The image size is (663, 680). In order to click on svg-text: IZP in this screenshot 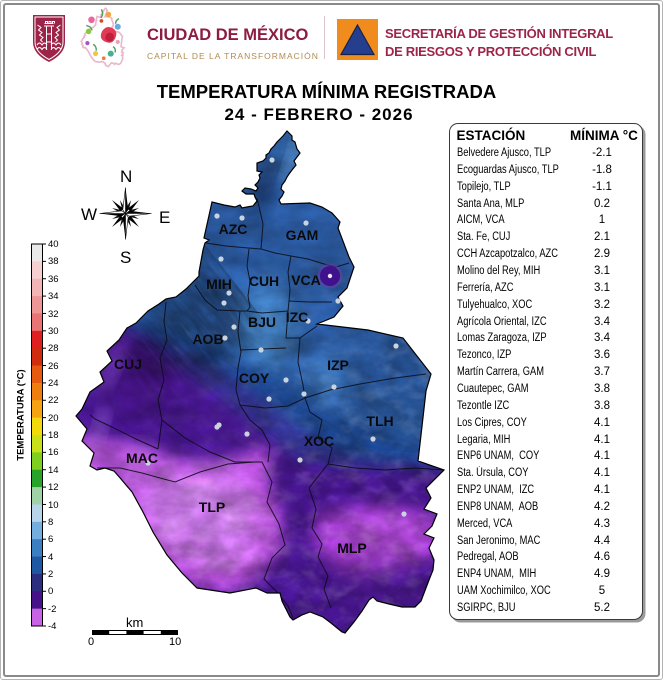, I will do `click(338, 365)`.